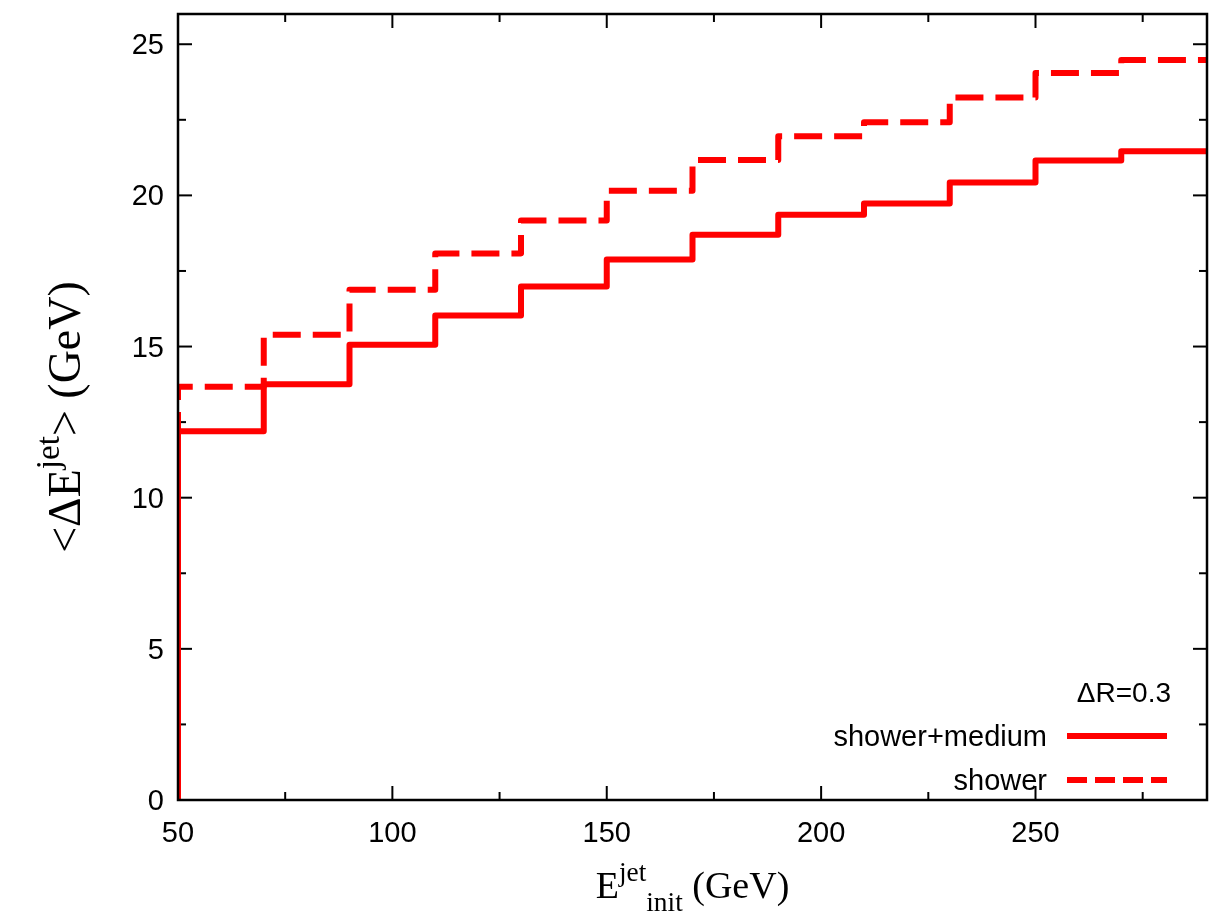 The image size is (1209, 924). I want to click on legend-label: shower+medium, so click(940, 736).